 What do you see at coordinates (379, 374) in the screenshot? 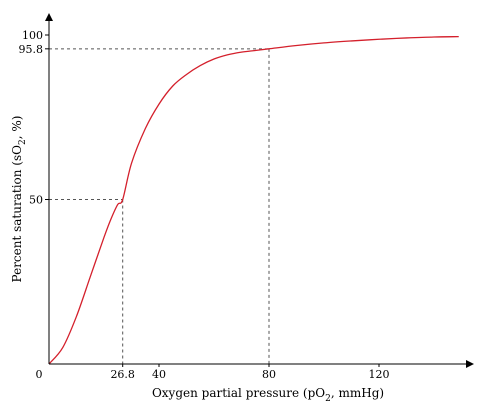
I see `x-tick-label-4: 120` at bounding box center [379, 374].